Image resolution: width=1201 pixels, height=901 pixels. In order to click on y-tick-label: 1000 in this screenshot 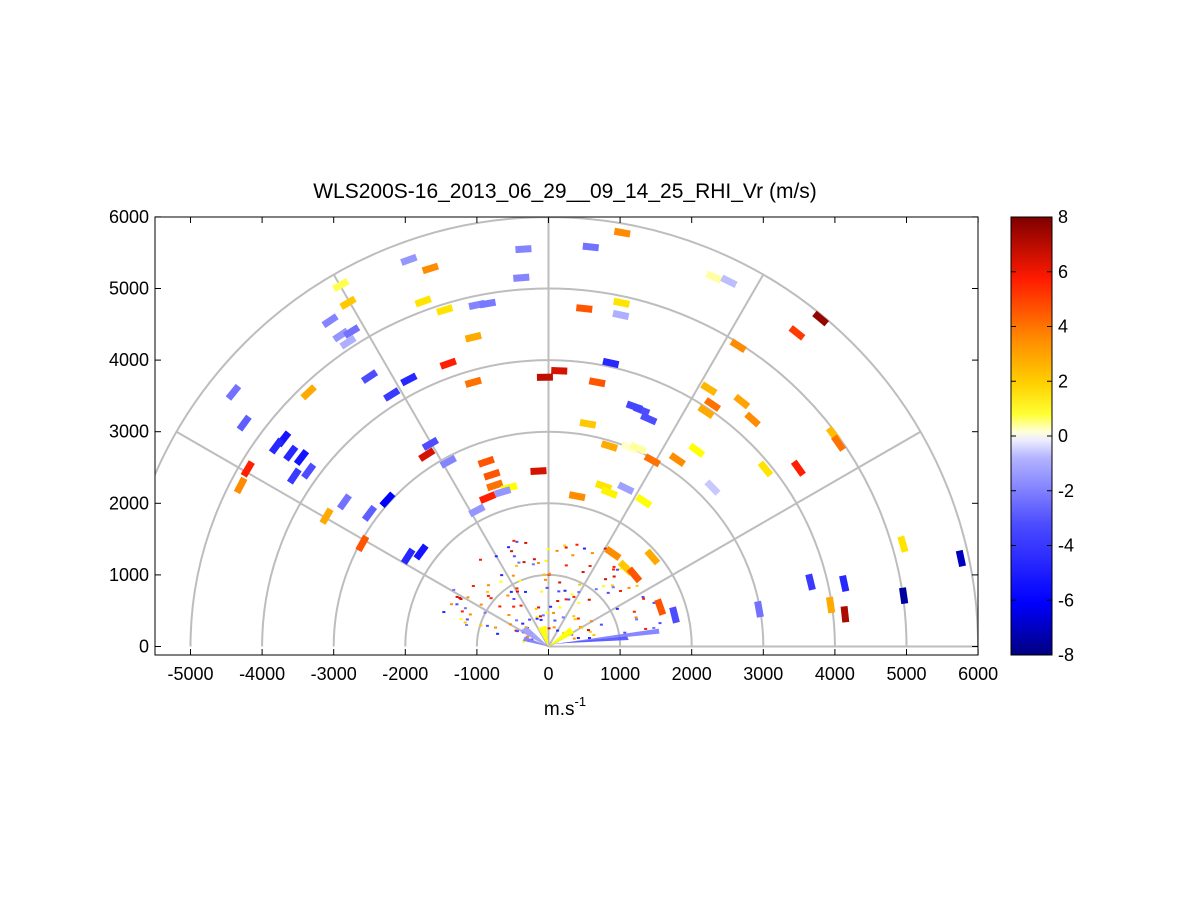, I will do `click(129, 575)`.